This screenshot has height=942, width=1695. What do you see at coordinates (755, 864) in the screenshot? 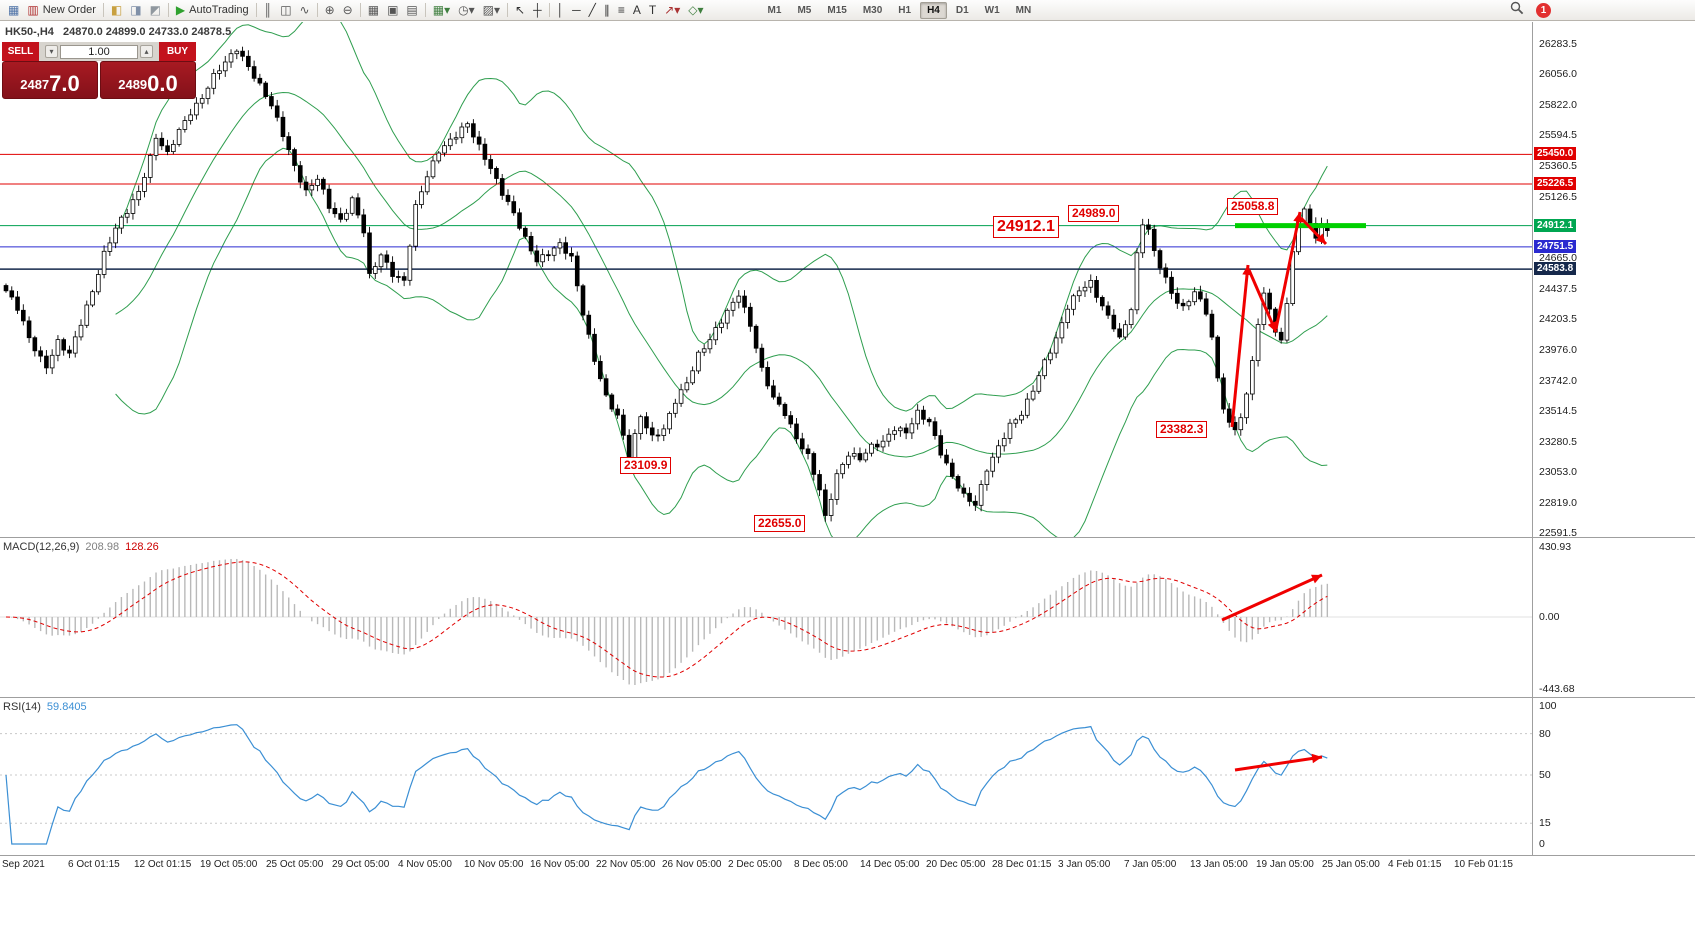
I see `time-axis-label: 2 Dec 05:00` at bounding box center [755, 864].